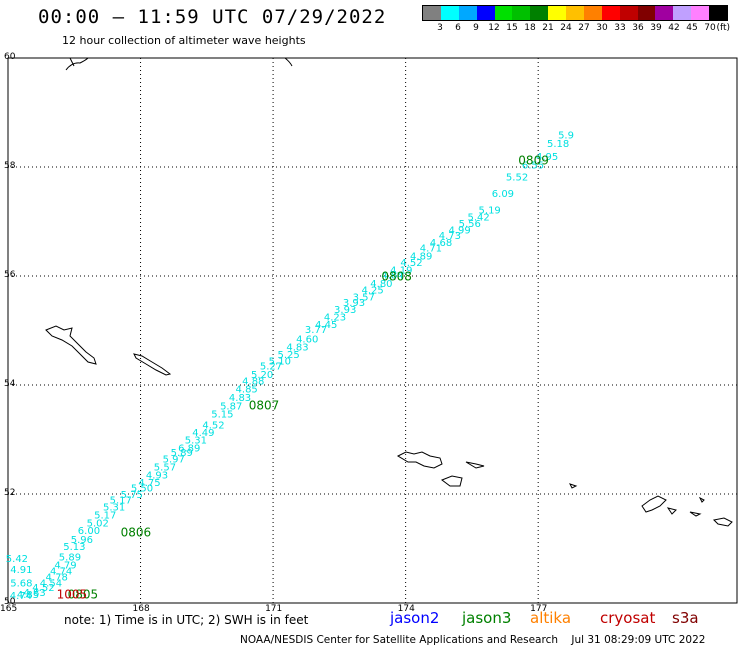 Image resolution: width=740 pixels, height=650 pixels. Describe the element at coordinates (182, 453) in the screenshot. I see `wave-height-value: 5.89` at that location.